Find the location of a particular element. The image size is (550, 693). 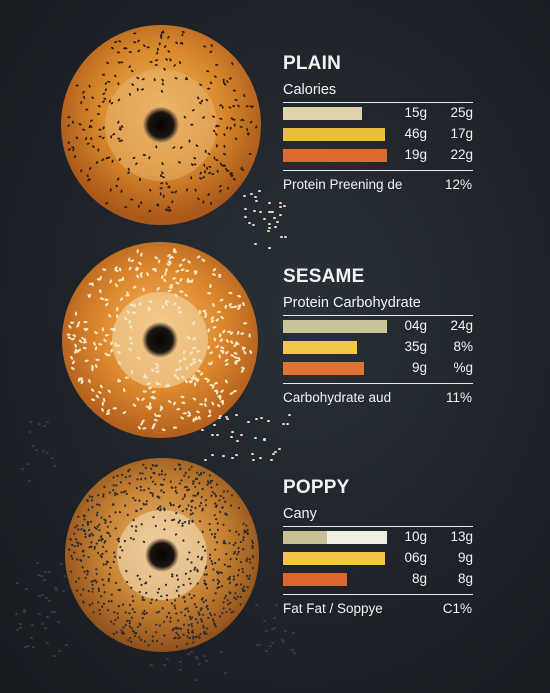

nutrient-bar-row: 10g 13g is located at coordinates (378, 537).